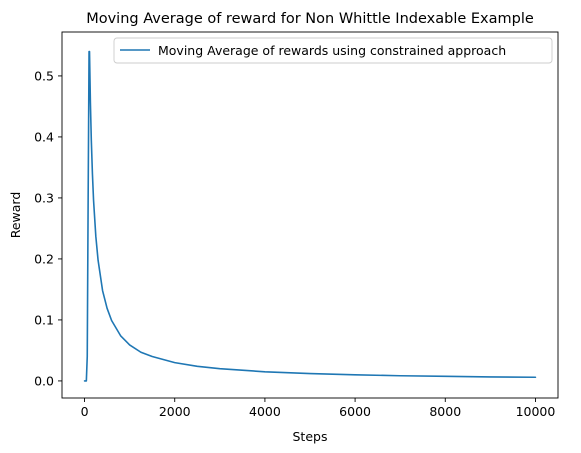 The width and height of the screenshot is (581, 453). I want to click on x-tick-label: 6000, so click(355, 411).